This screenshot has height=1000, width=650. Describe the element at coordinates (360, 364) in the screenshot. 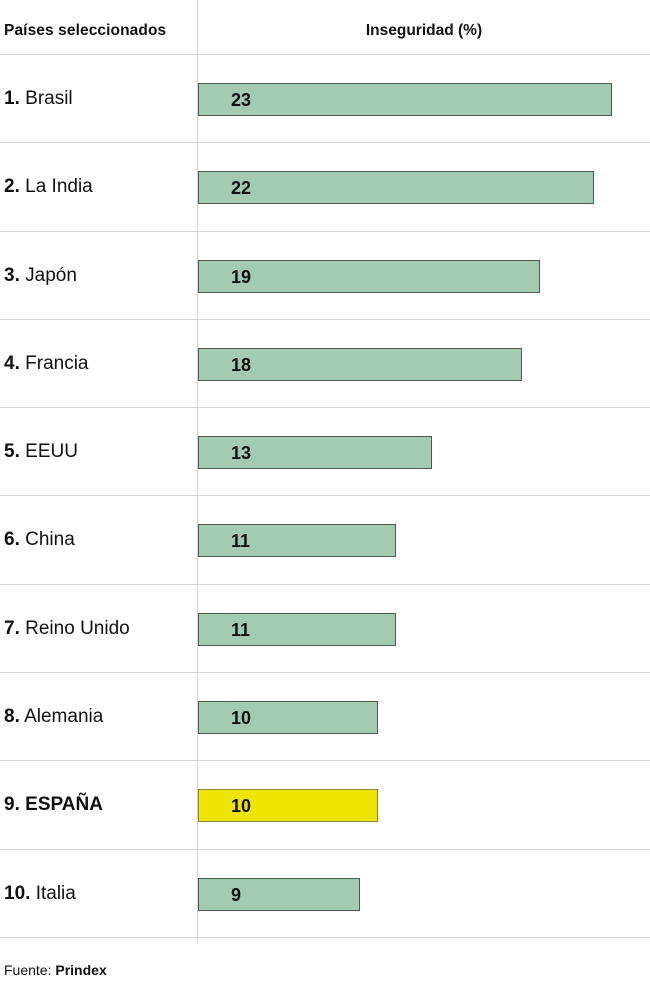

I see `bar: 18` at that location.